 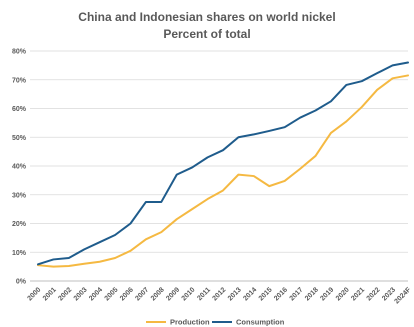 I want to click on x-tick-label: 2010, so click(x=189, y=294).